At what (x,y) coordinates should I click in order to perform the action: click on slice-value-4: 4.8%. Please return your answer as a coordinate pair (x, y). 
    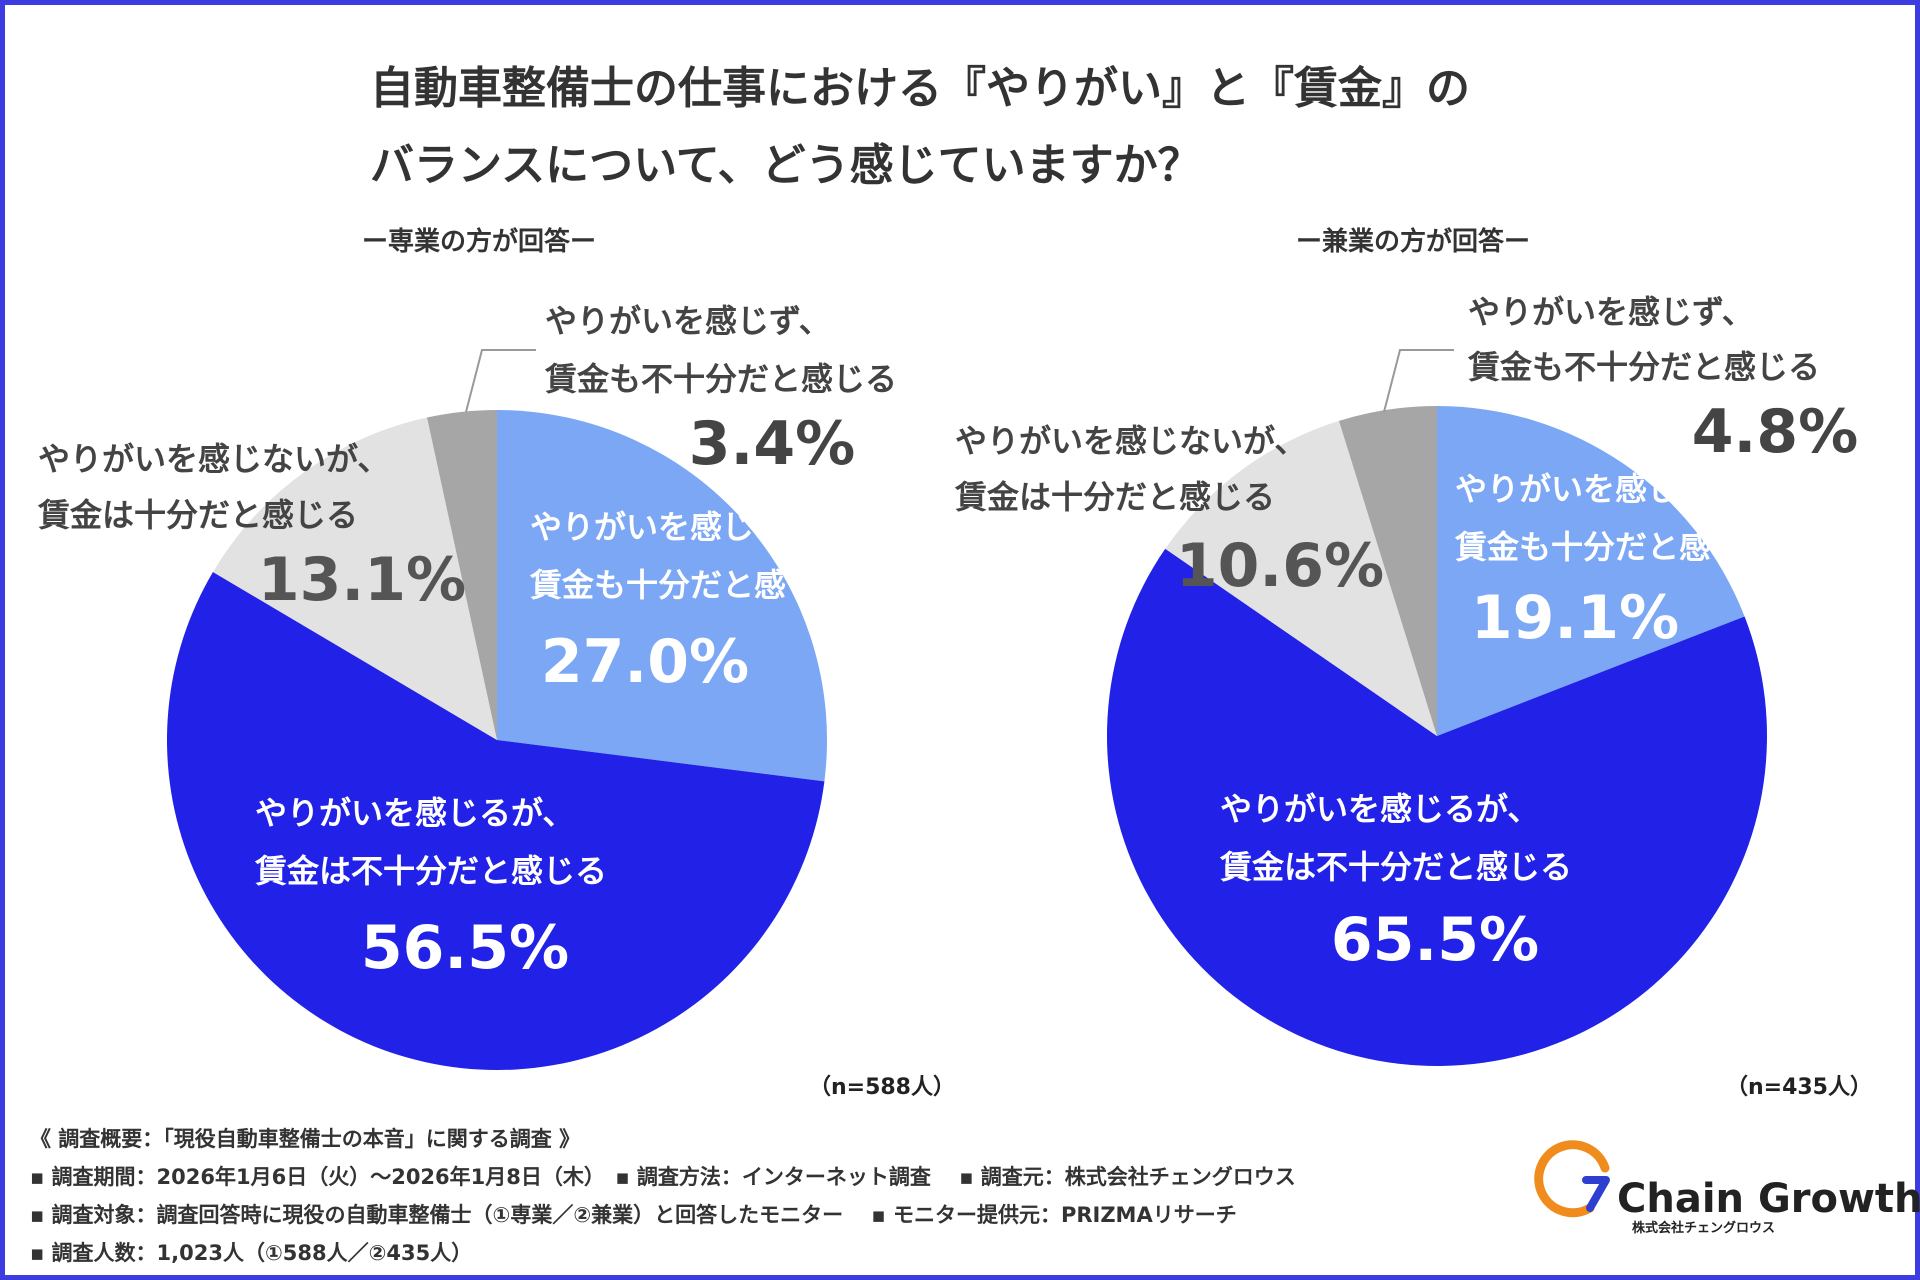
    Looking at the image, I should click on (1775, 432).